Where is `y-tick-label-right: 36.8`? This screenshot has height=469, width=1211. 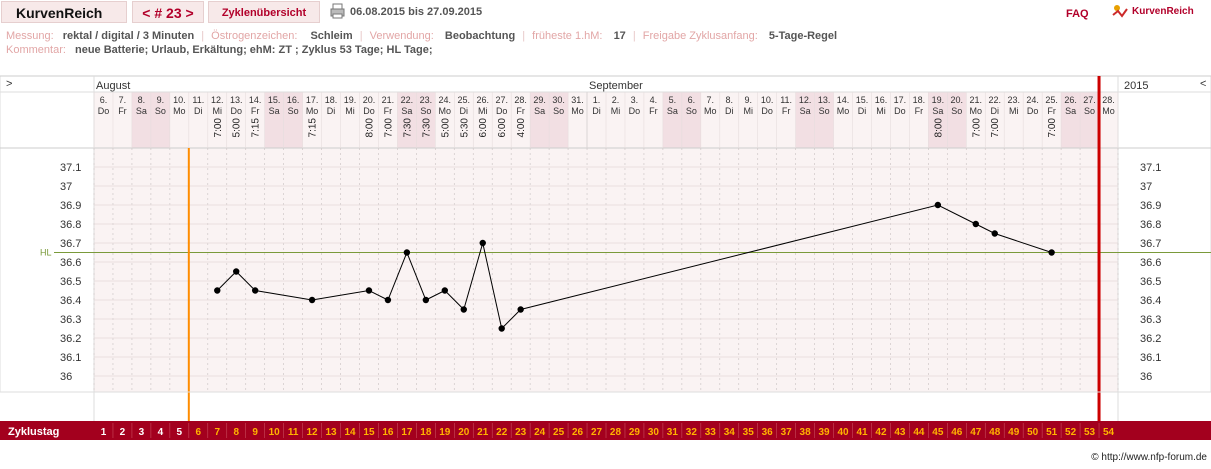
y-tick-label-right: 36.8 is located at coordinates (1150, 225).